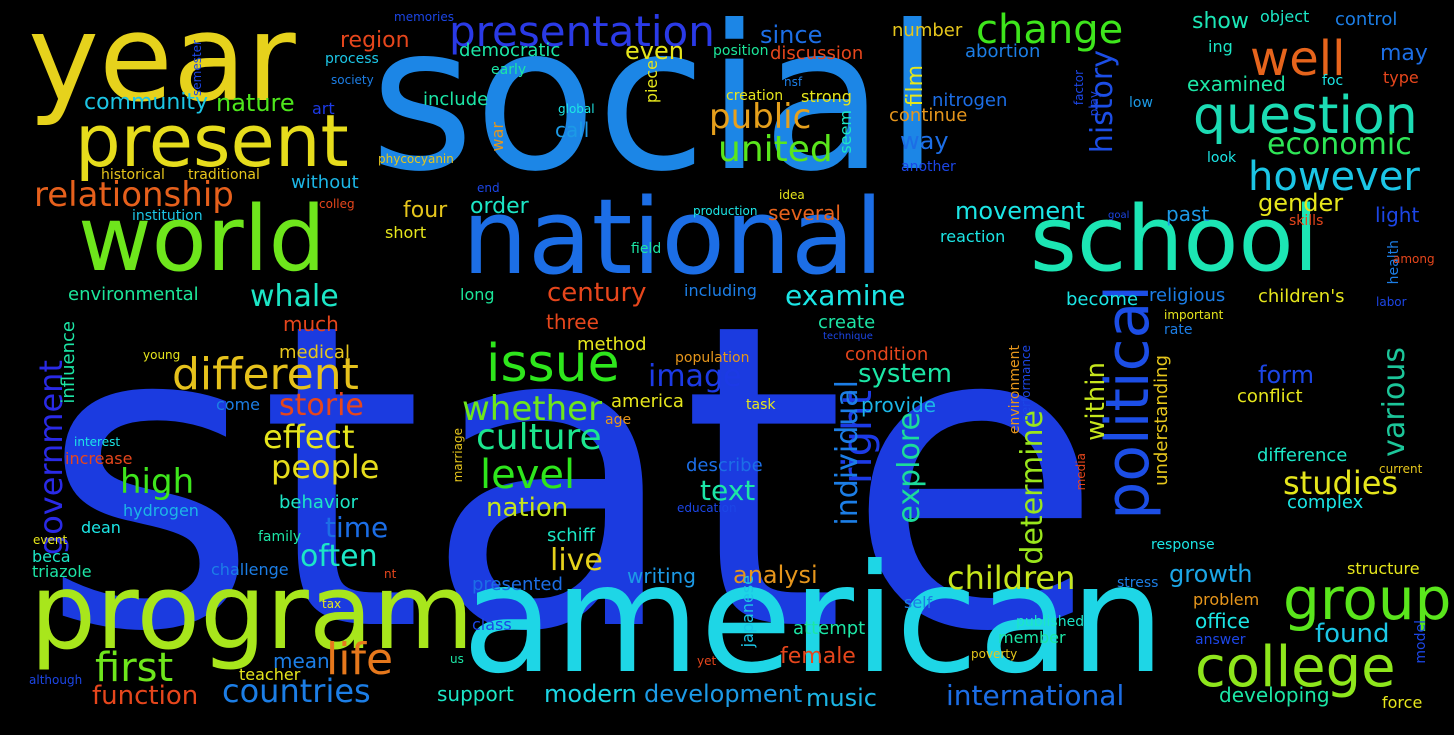 Image resolution: width=1454 pixels, height=735 pixels. What do you see at coordinates (1011, 578) in the screenshot?
I see `word-children: children` at bounding box center [1011, 578].